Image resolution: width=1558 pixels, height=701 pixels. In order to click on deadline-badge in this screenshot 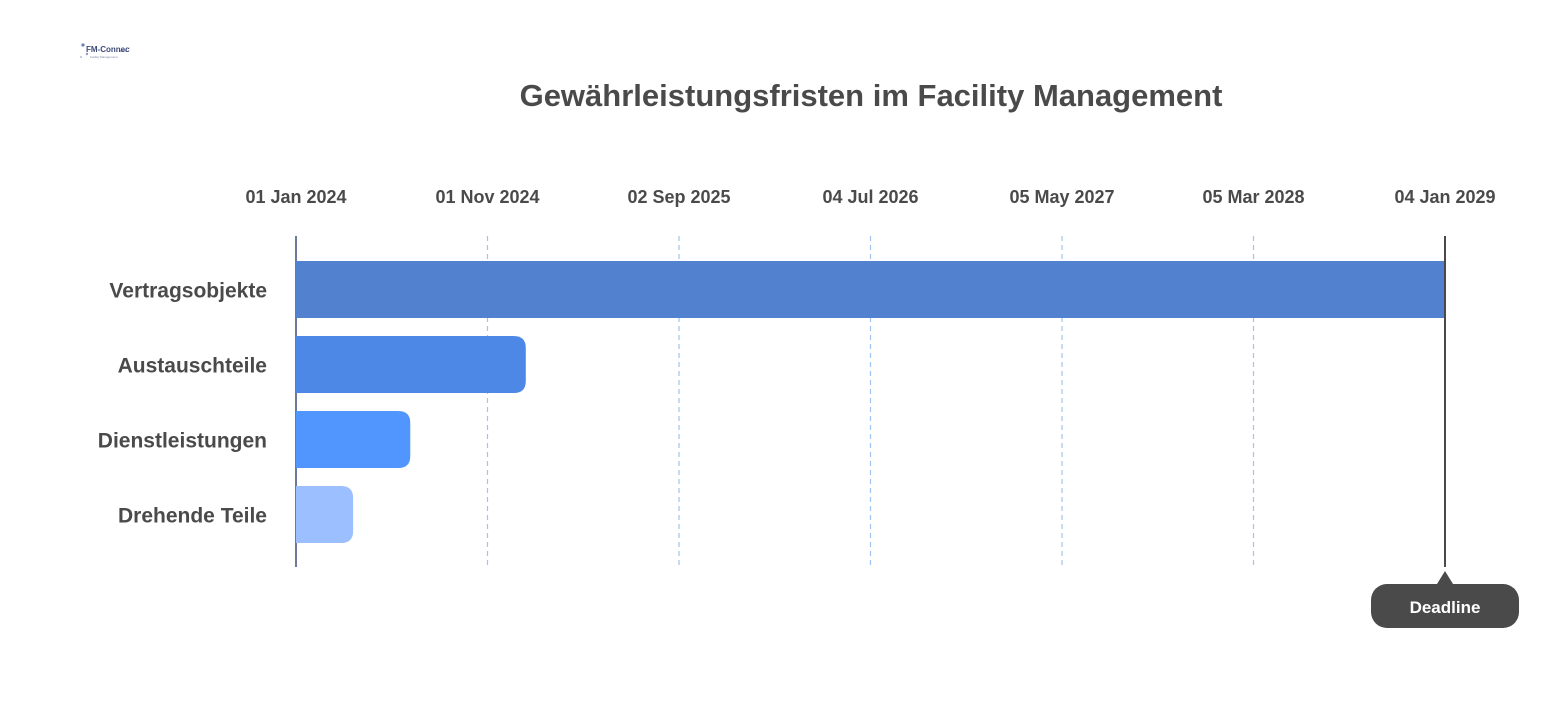, I will do `click(1445, 606)`.